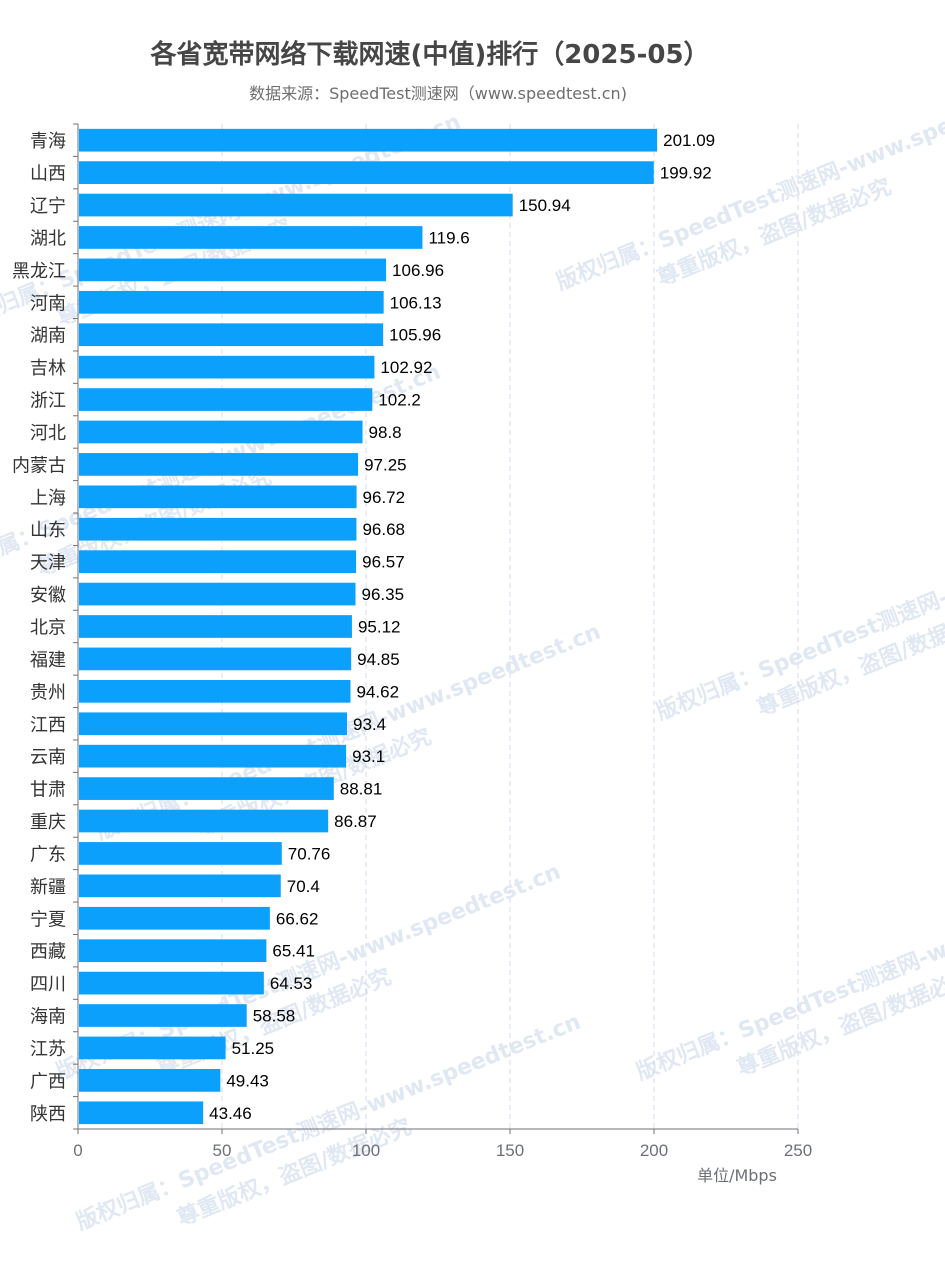 The image size is (945, 1269). What do you see at coordinates (385, 432) in the screenshot?
I see `value-label: 98.8` at bounding box center [385, 432].